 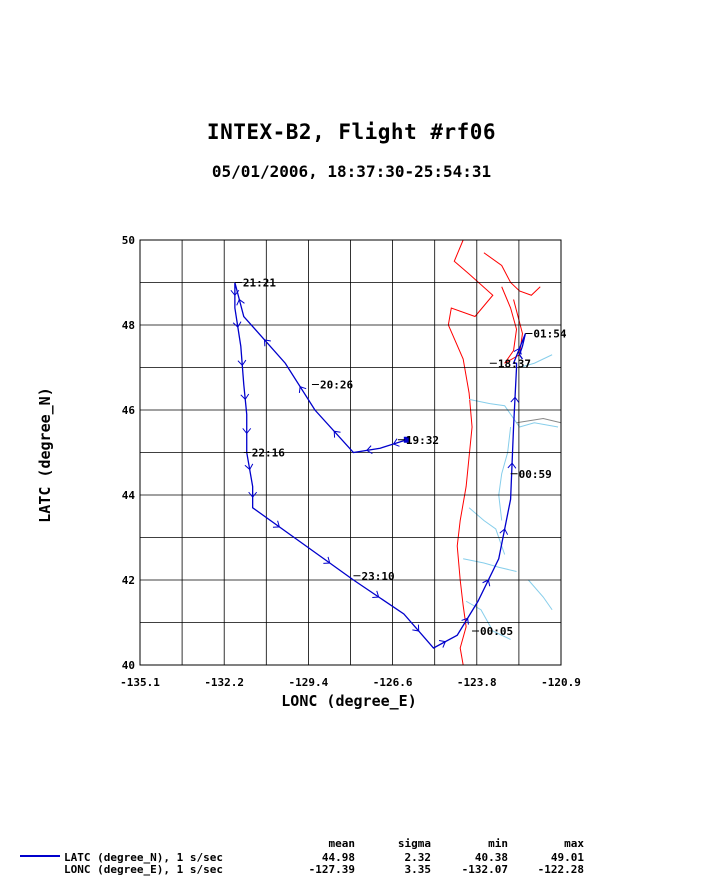 What do you see at coordinates (567, 857) in the screenshot?
I see `stats-cell: 49.01` at bounding box center [567, 857].